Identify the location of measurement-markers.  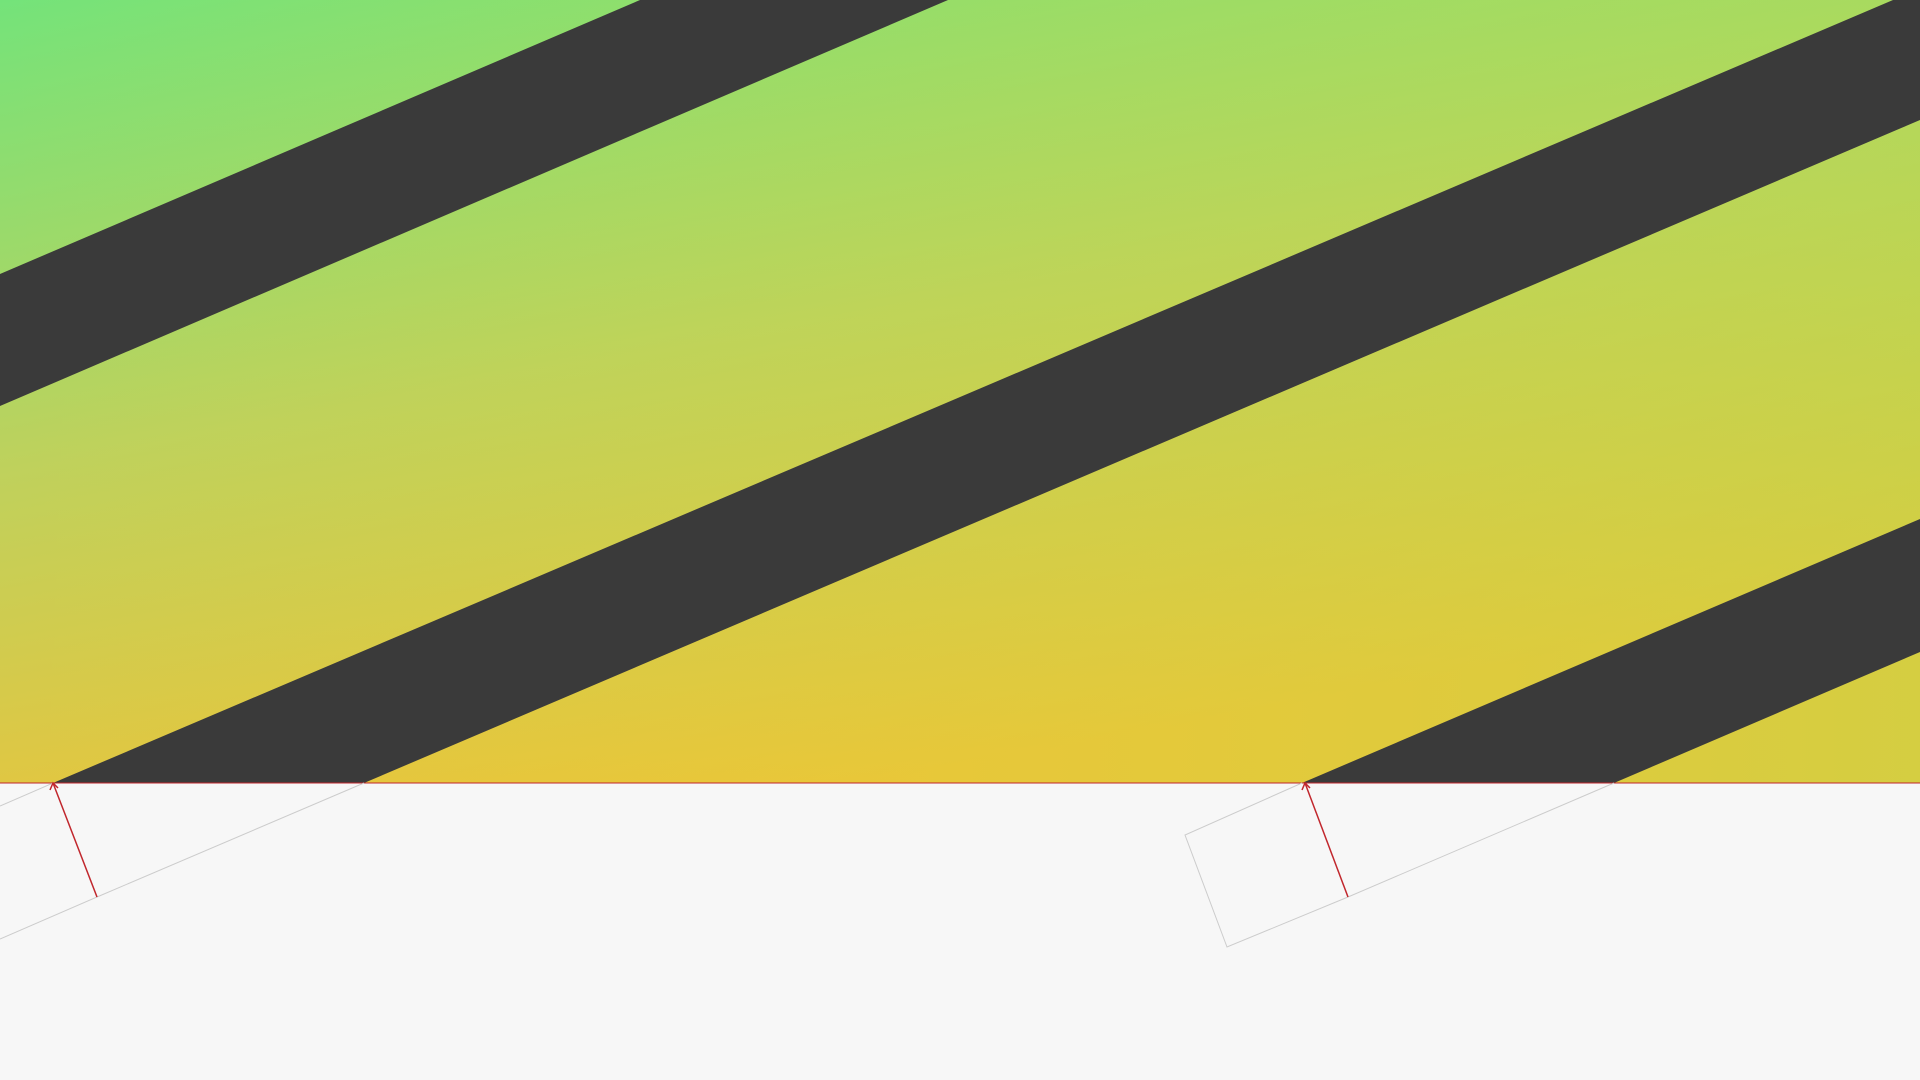
(699, 839).